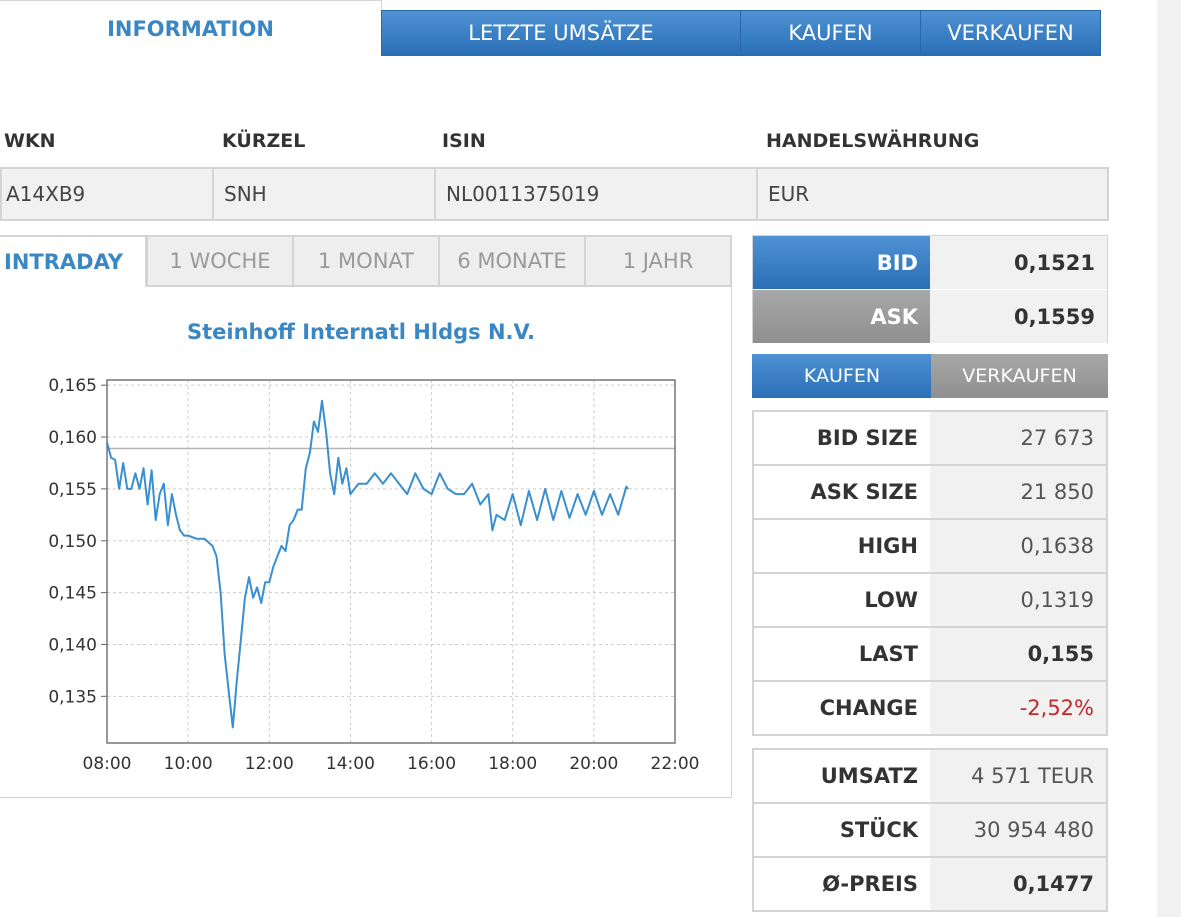 The width and height of the screenshot is (1181, 917). What do you see at coordinates (931, 194) in the screenshot?
I see `currency-value: EUR` at bounding box center [931, 194].